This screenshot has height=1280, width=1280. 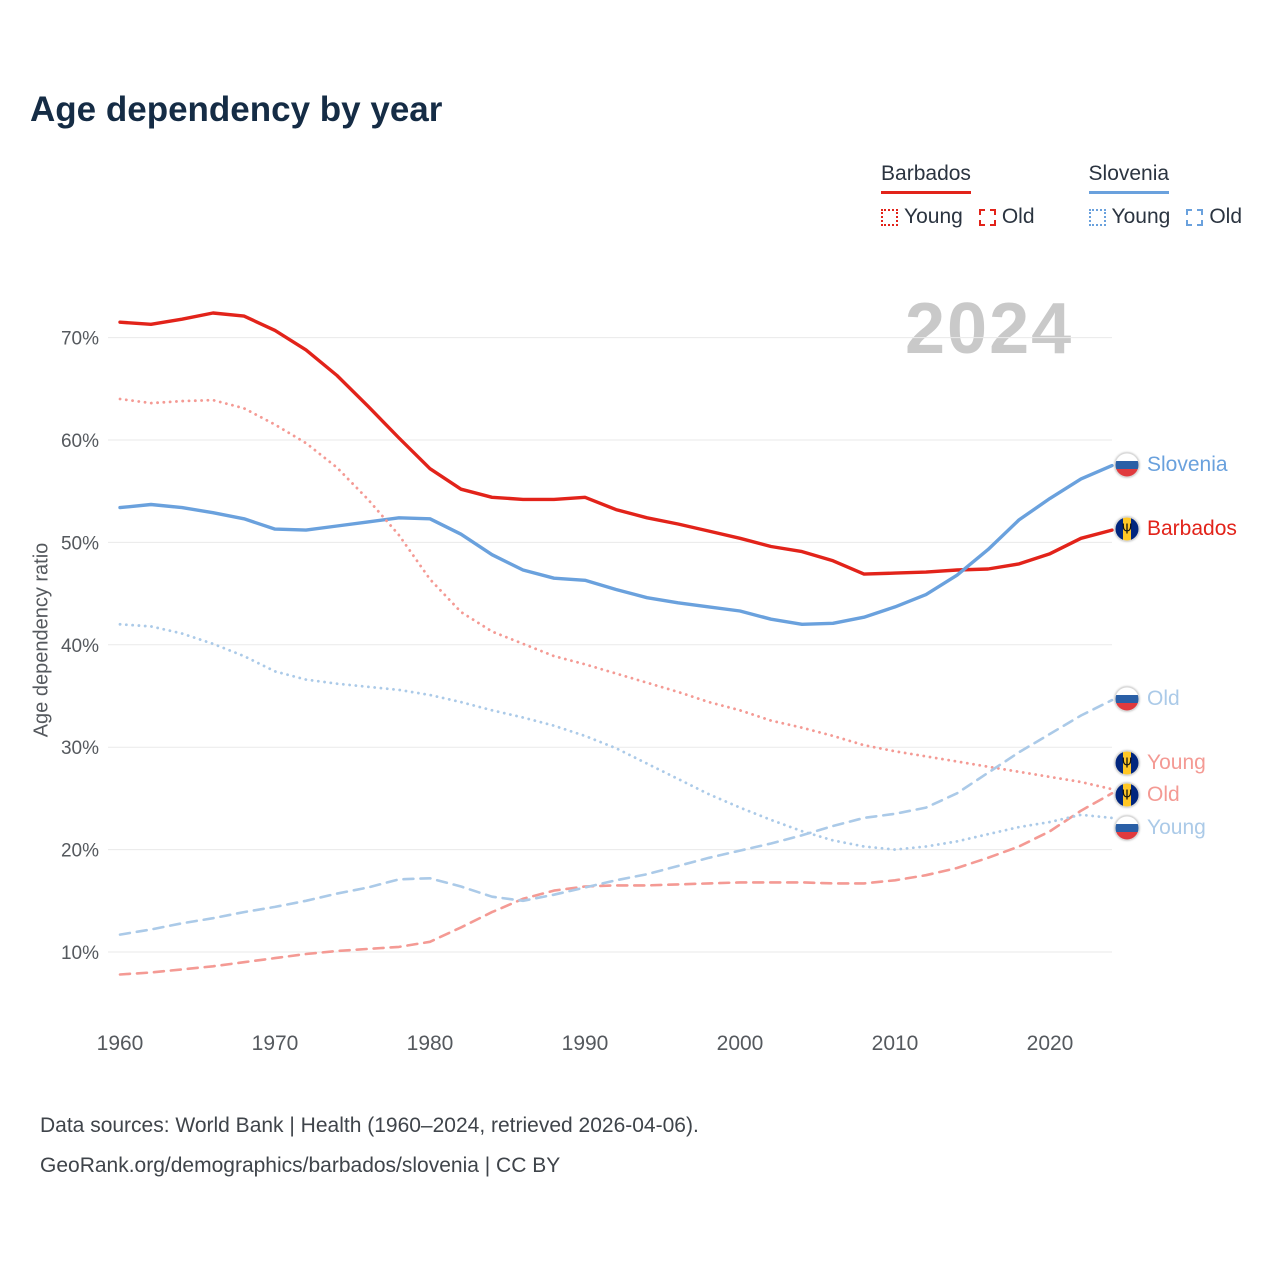 What do you see at coordinates (1050, 1043) in the screenshot?
I see `x-tick-label: 2020` at bounding box center [1050, 1043].